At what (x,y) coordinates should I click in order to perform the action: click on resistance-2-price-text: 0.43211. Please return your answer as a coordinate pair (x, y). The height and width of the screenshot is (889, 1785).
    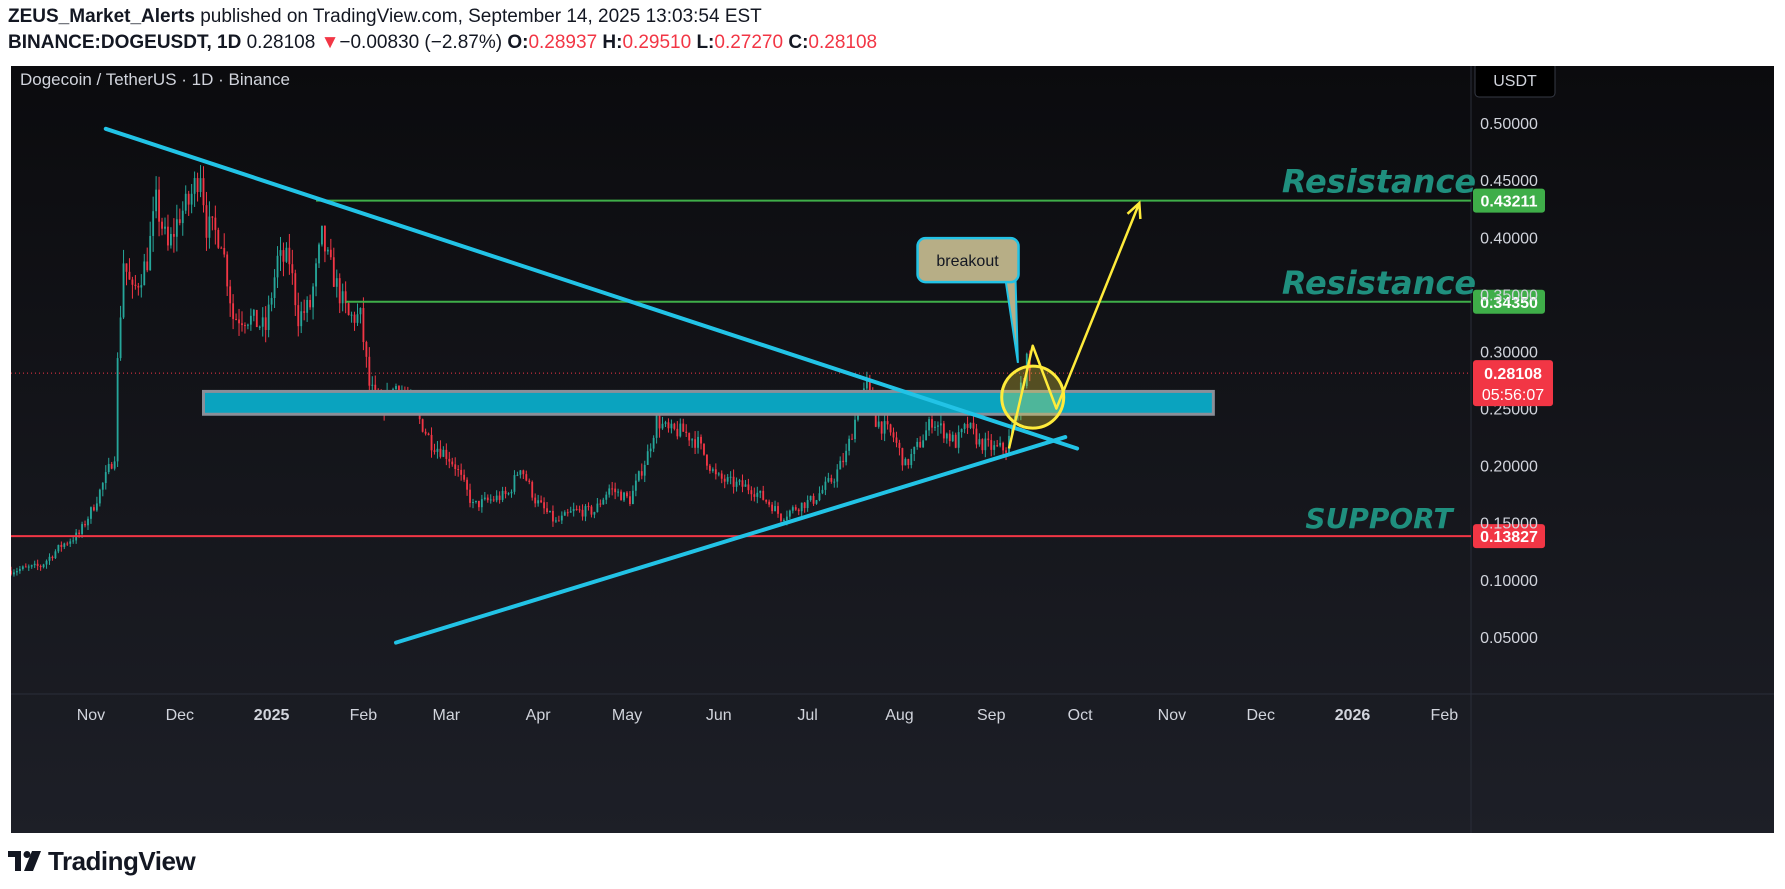
    Looking at the image, I should click on (1509, 202).